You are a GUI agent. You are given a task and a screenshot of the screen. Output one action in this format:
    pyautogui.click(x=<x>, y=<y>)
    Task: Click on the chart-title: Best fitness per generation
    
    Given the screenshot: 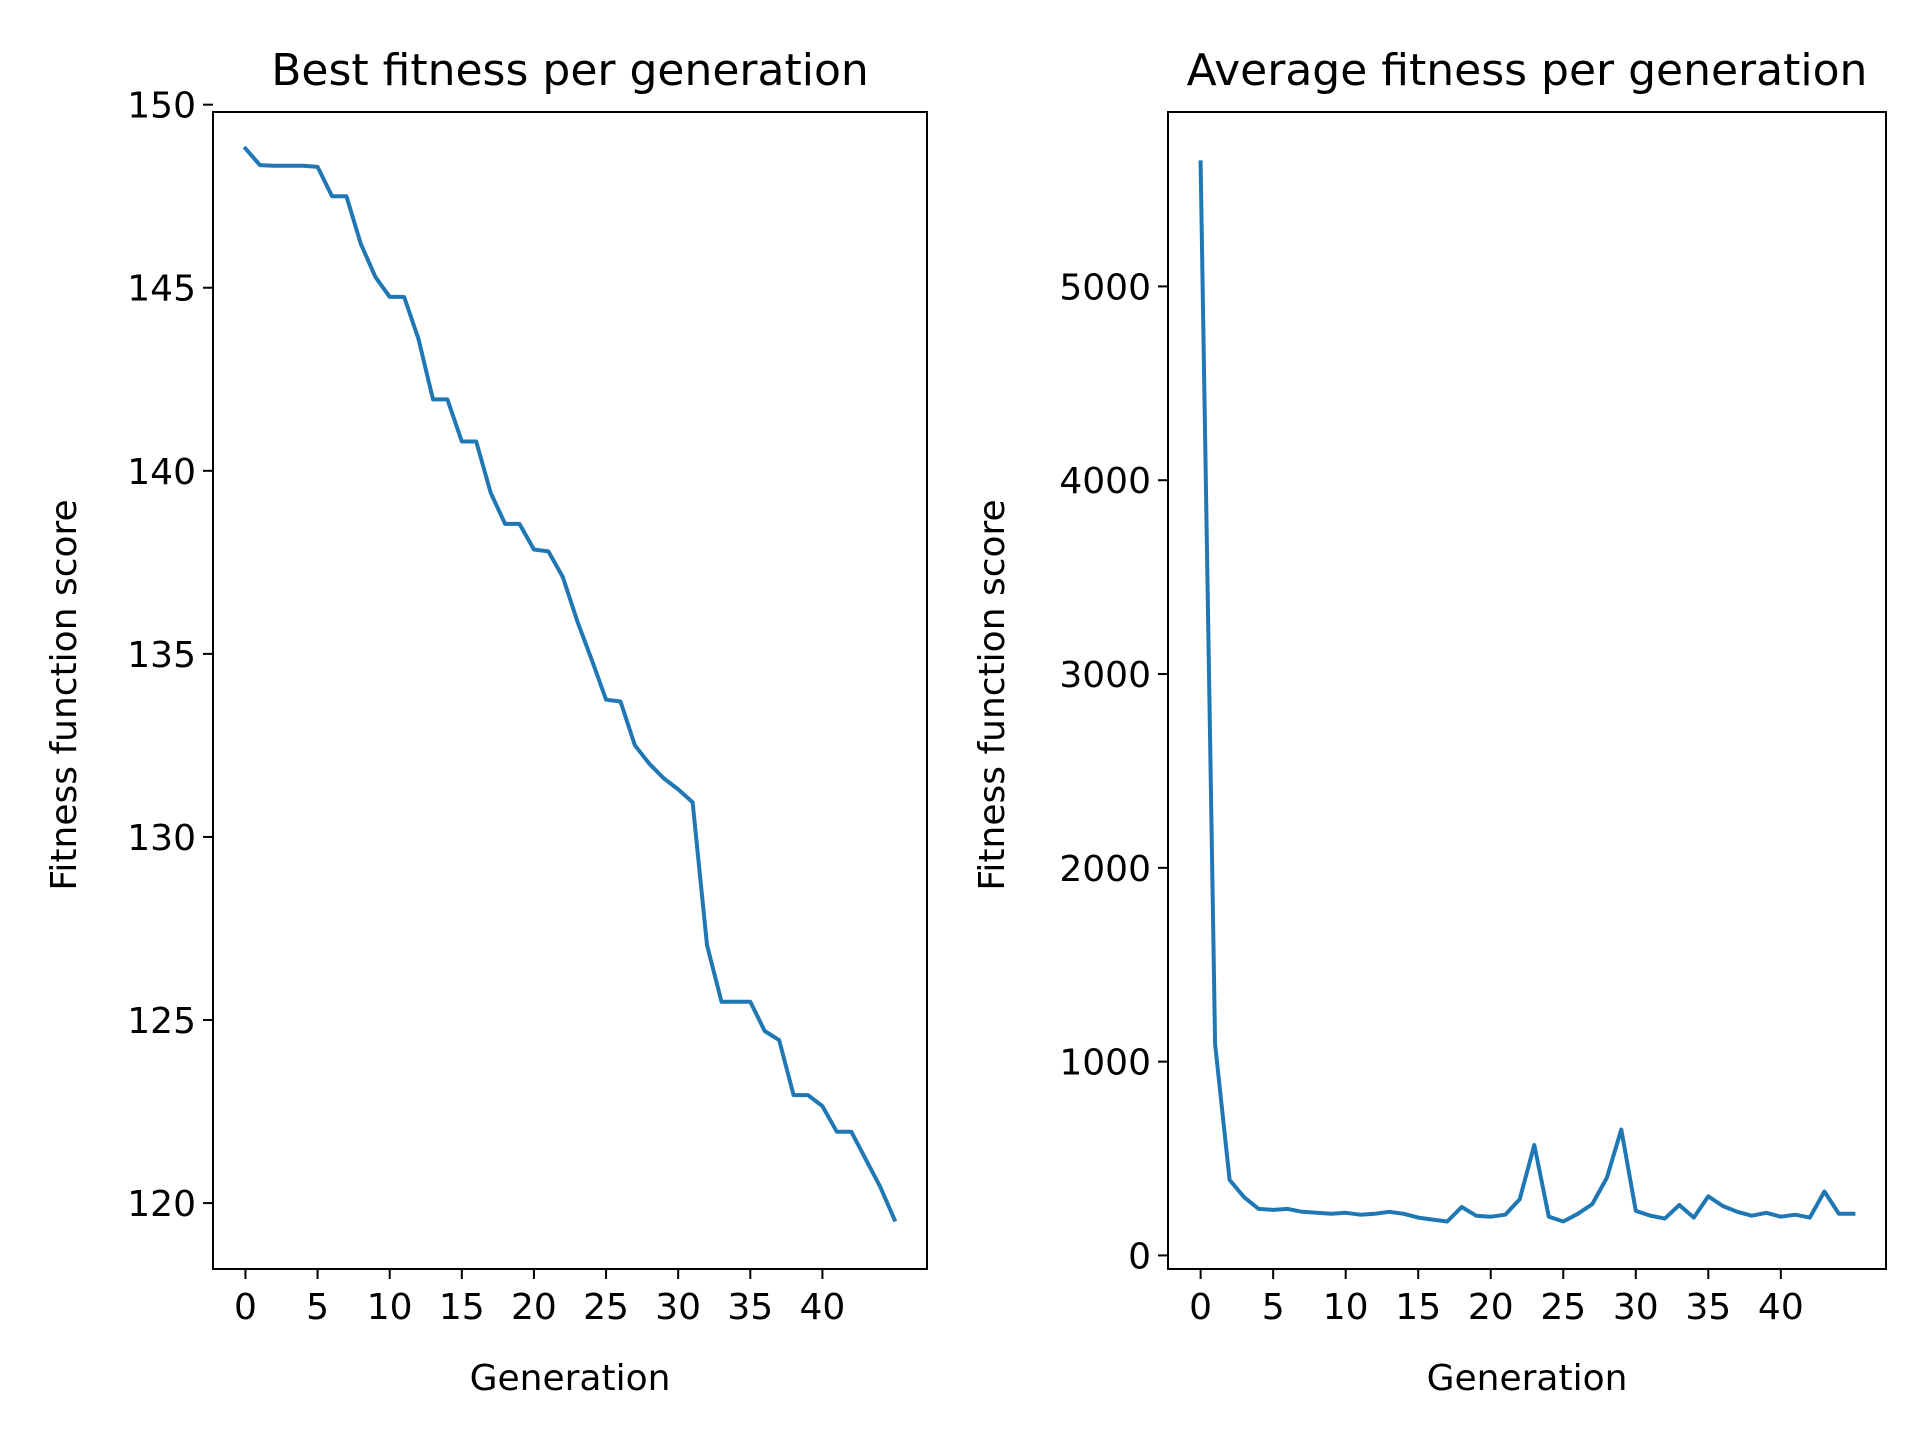 What is the action you would take?
    pyautogui.click(x=570, y=70)
    